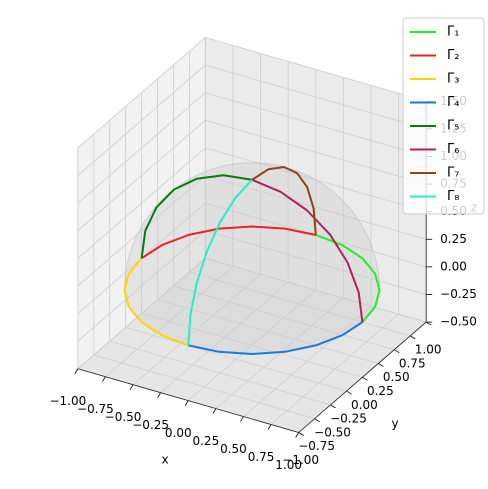  Describe the element at coordinates (412, 363) in the screenshot. I see `y-tick-label: 0.75` at that location.